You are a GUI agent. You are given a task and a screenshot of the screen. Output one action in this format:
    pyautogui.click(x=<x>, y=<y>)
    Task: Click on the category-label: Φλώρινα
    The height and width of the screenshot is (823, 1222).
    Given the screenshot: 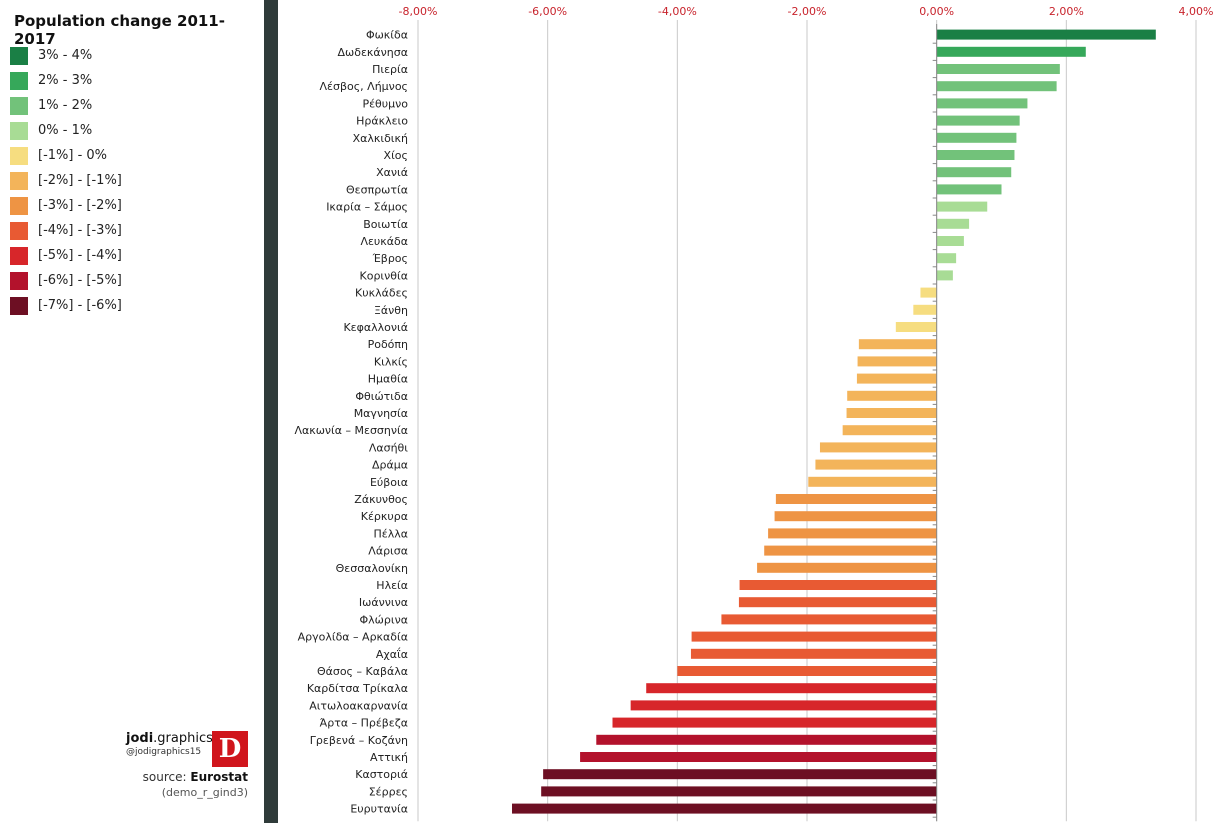 What is the action you would take?
    pyautogui.click(x=384, y=619)
    